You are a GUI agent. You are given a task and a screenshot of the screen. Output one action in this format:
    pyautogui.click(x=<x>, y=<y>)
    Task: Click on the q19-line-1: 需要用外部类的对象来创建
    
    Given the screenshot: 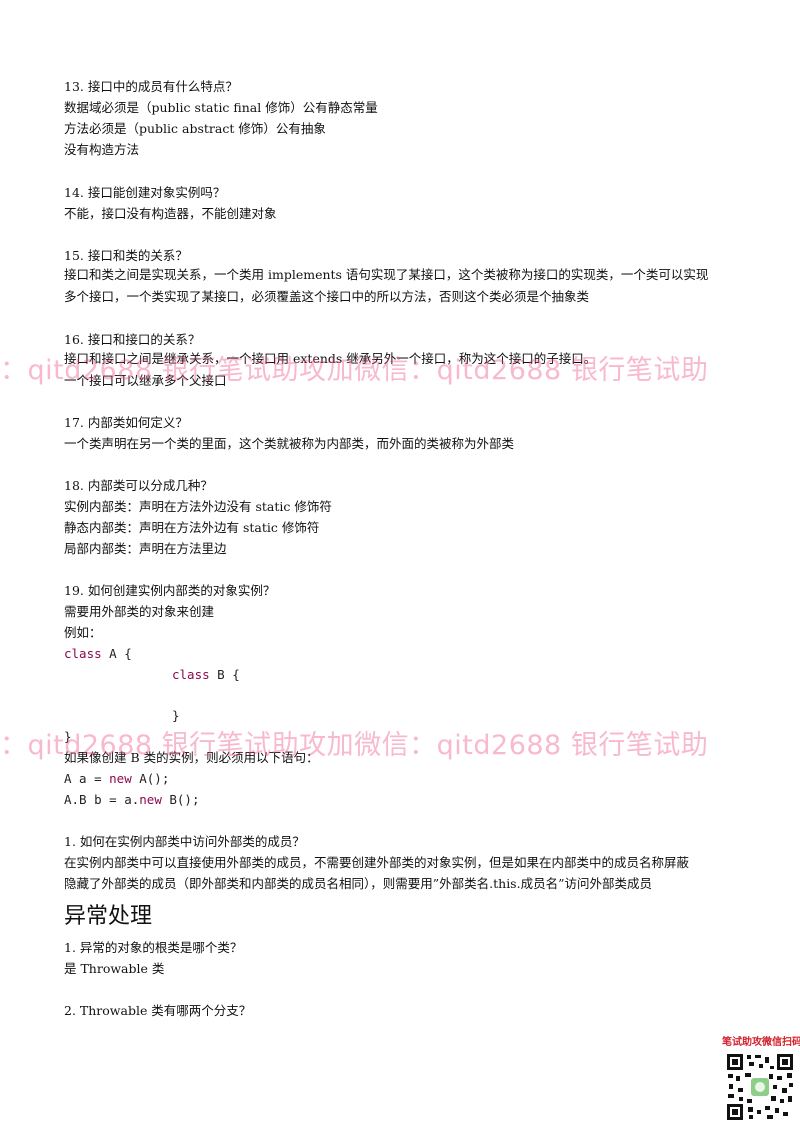 What is the action you would take?
    pyautogui.click(x=139, y=611)
    